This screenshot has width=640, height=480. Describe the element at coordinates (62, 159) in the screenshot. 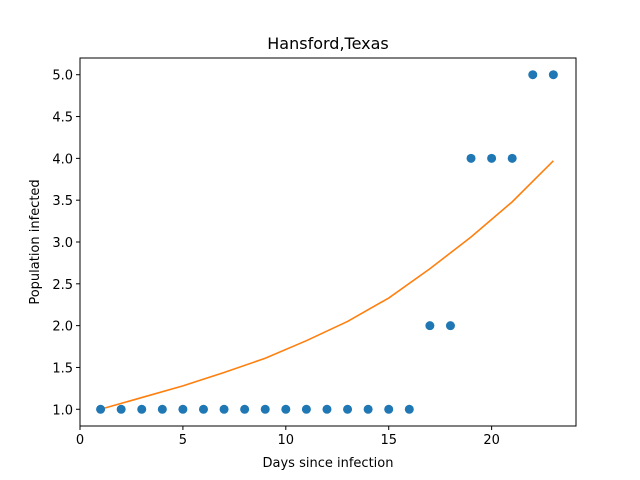

I see `y-tick-label: 4.0` at that location.